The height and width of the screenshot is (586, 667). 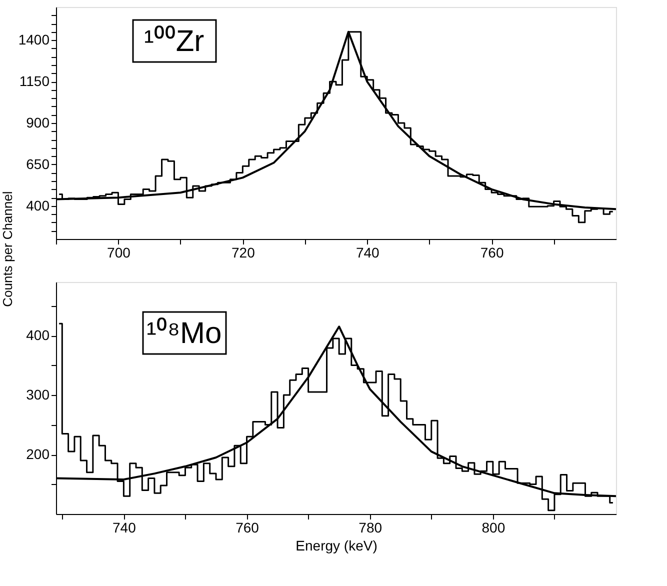 What do you see at coordinates (38, 454) in the screenshot?
I see `y-tick-label: 200` at bounding box center [38, 454].